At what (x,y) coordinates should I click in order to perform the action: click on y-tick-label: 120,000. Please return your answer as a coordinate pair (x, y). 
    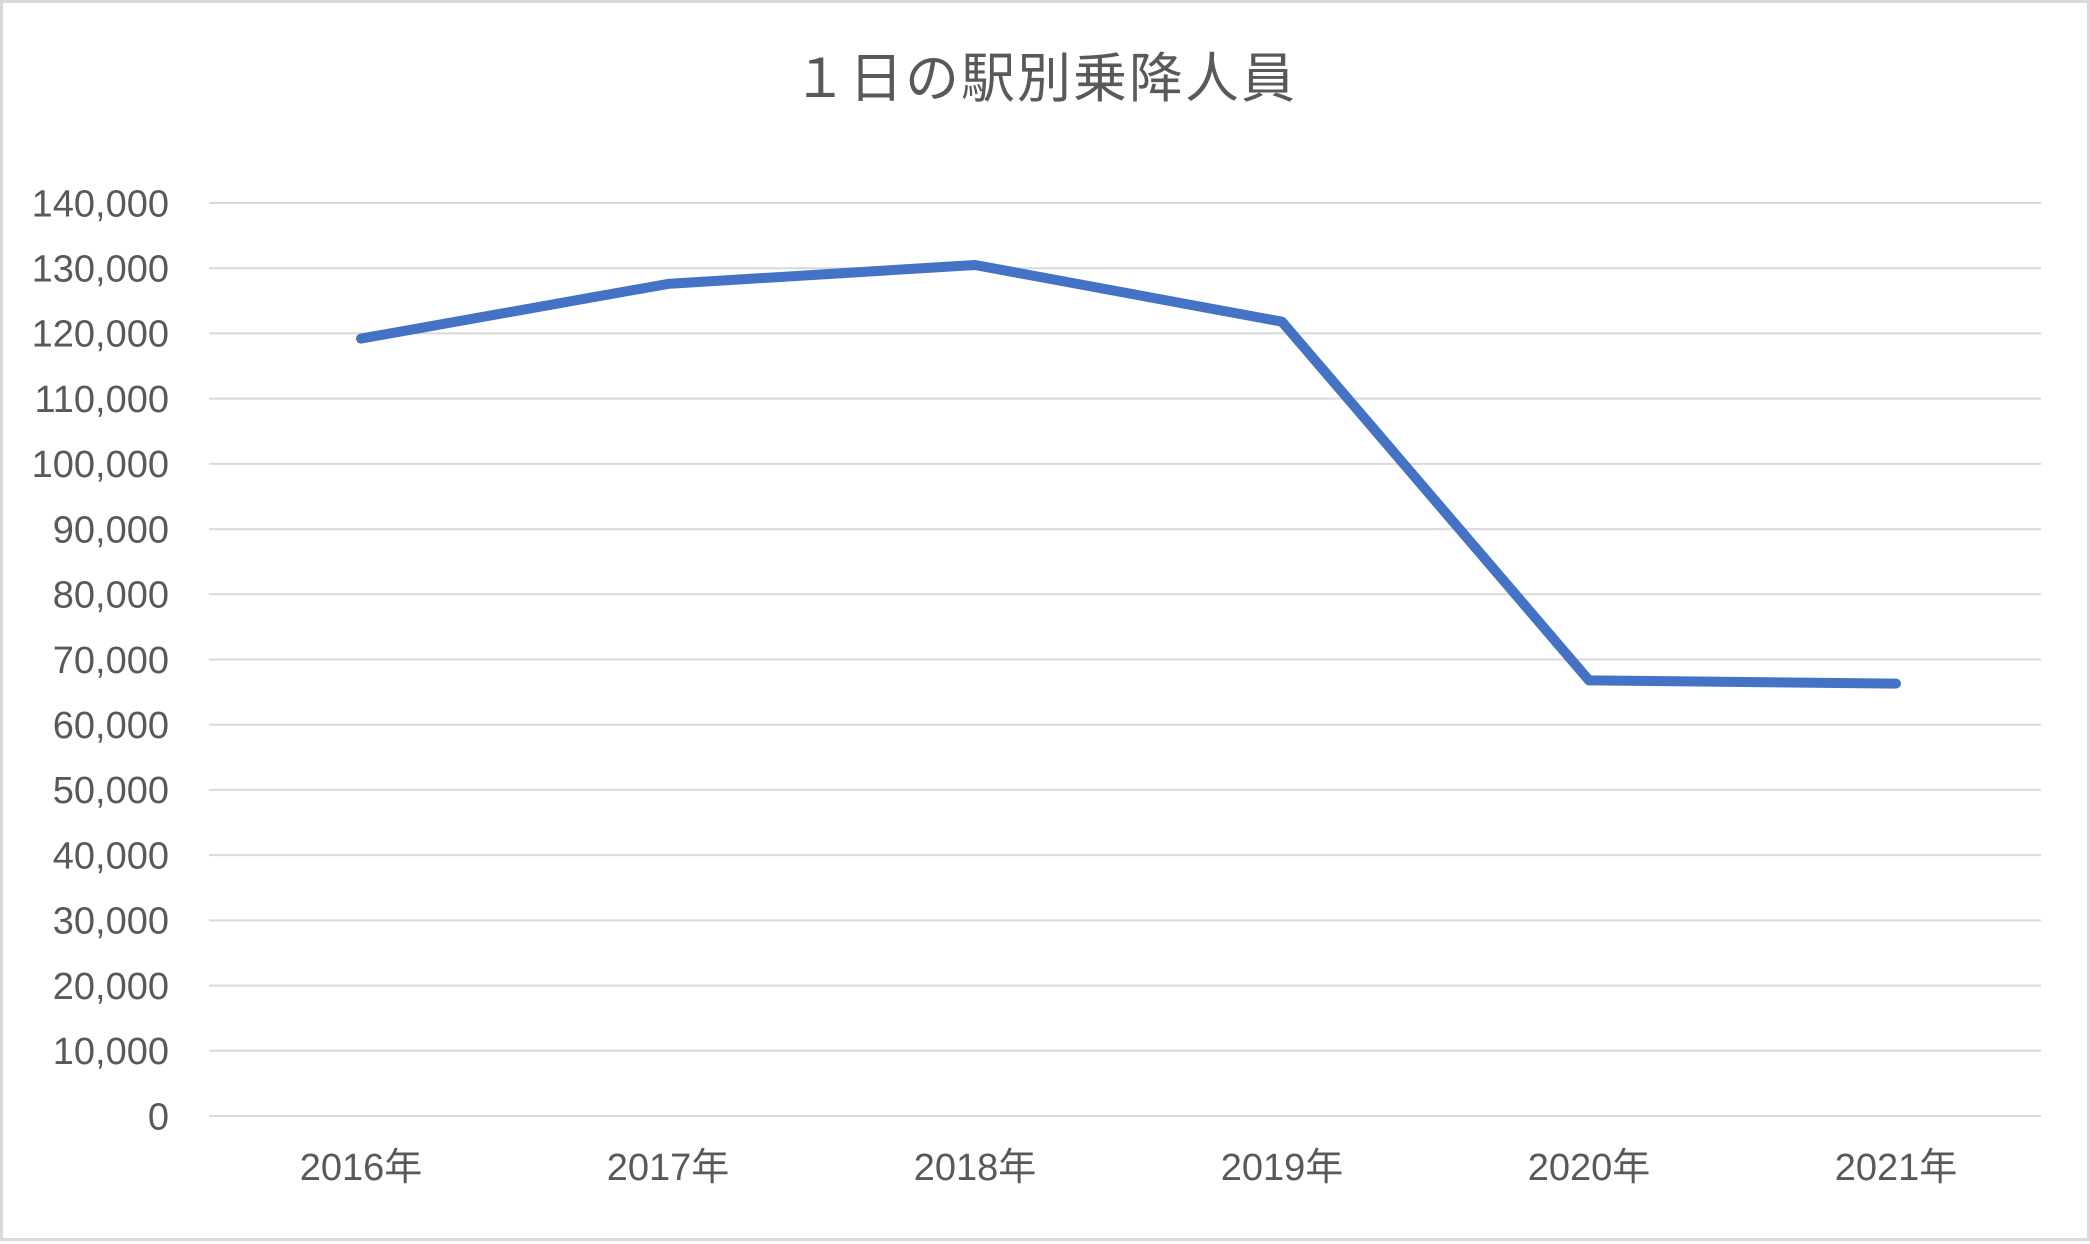
    Looking at the image, I should click on (100, 335).